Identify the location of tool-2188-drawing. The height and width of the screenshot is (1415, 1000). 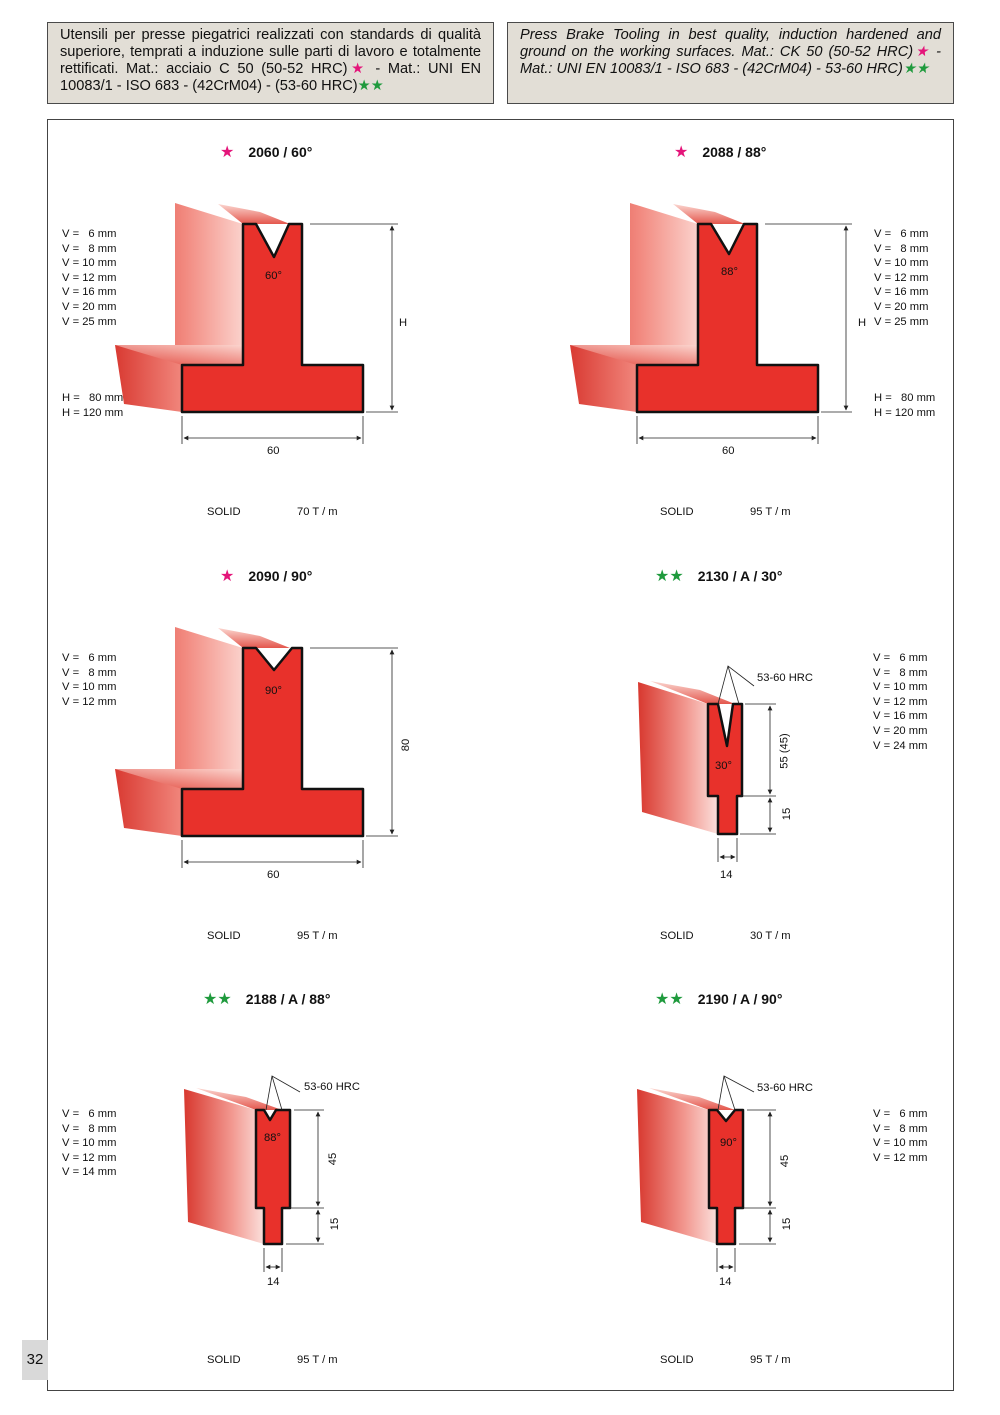
(254, 1173).